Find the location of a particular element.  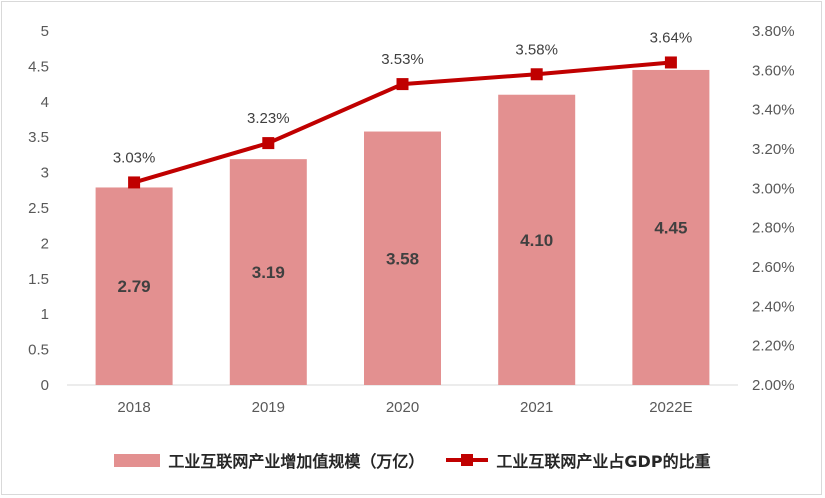

right-axis-tick-label: 3.20% is located at coordinates (773, 149).